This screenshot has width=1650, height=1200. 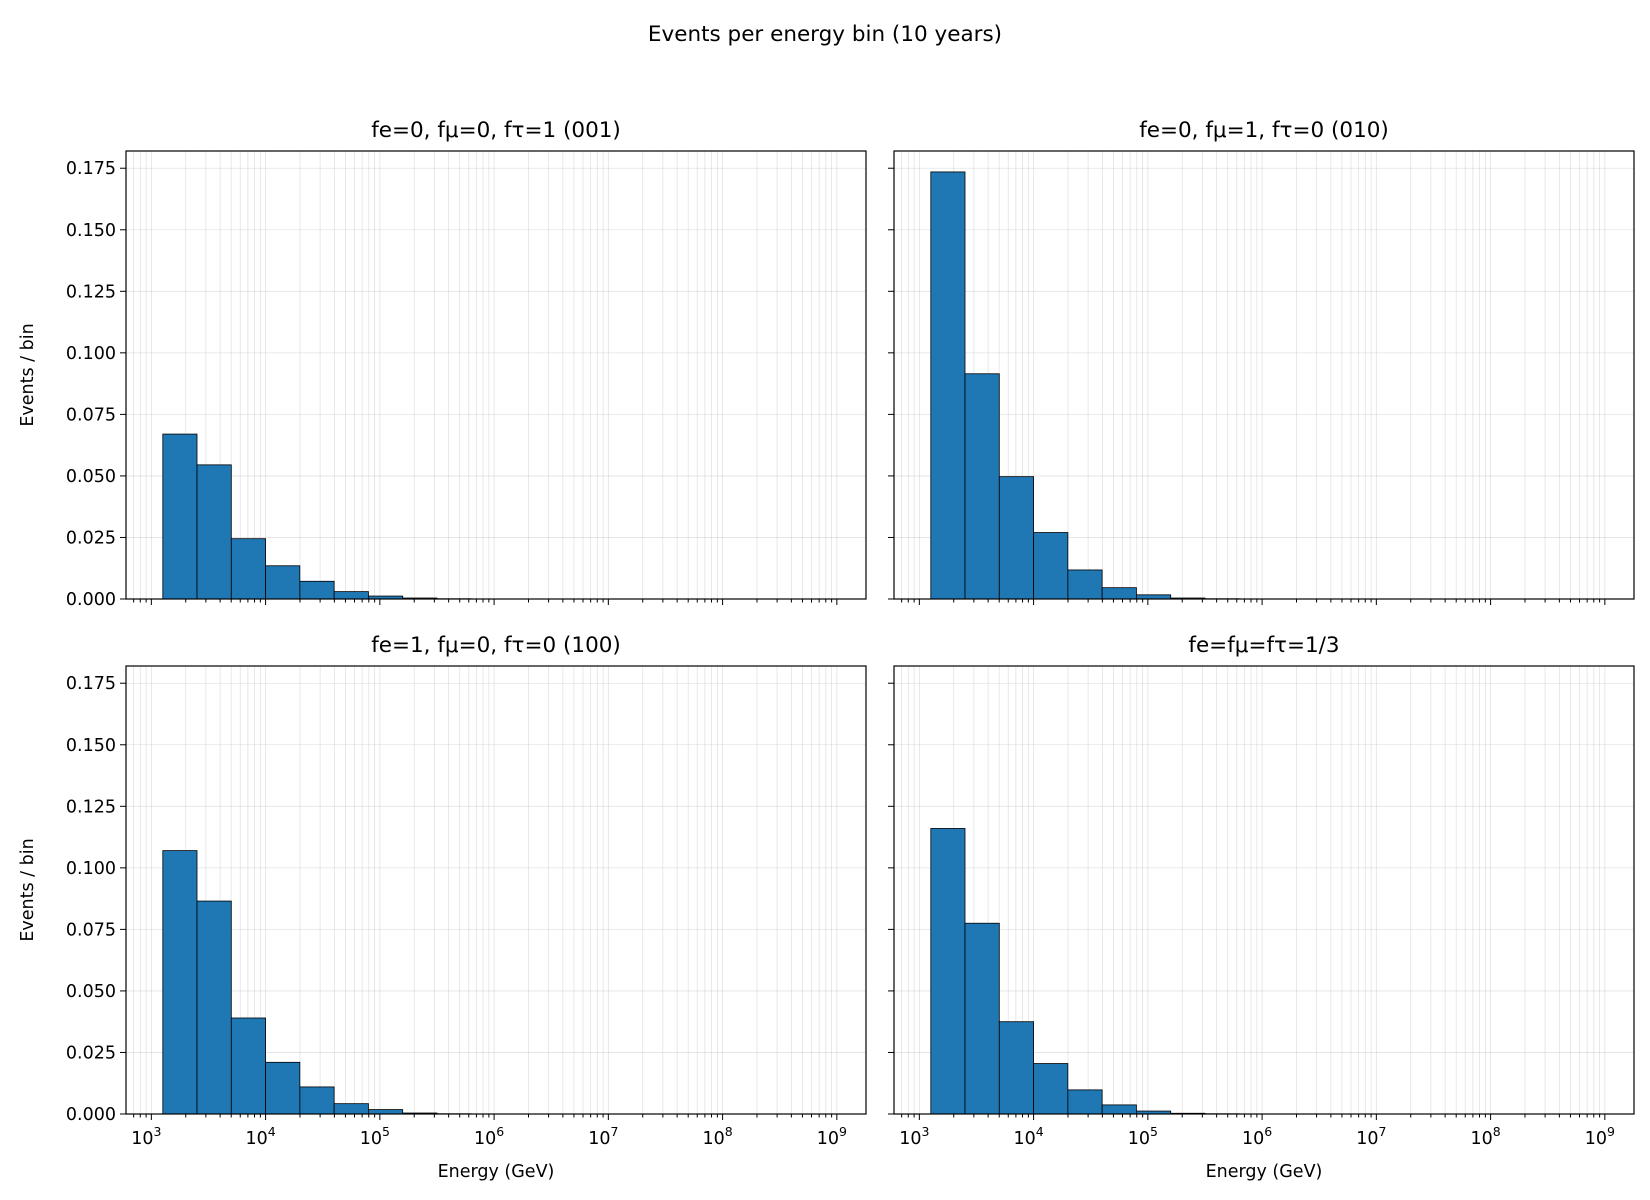 I want to click on subplot-title: fe=0, fμ=1, fτ=0 (010), so click(x=1264, y=130).